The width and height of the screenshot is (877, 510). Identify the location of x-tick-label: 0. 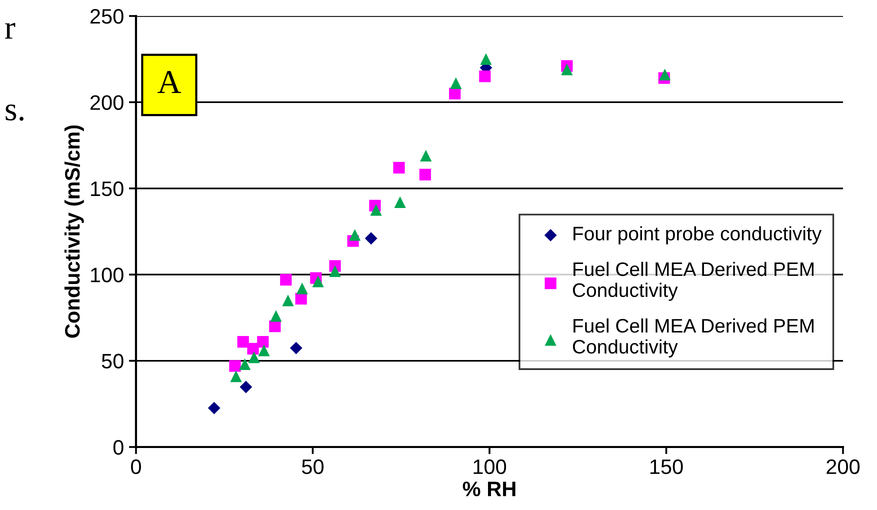
(136, 466).